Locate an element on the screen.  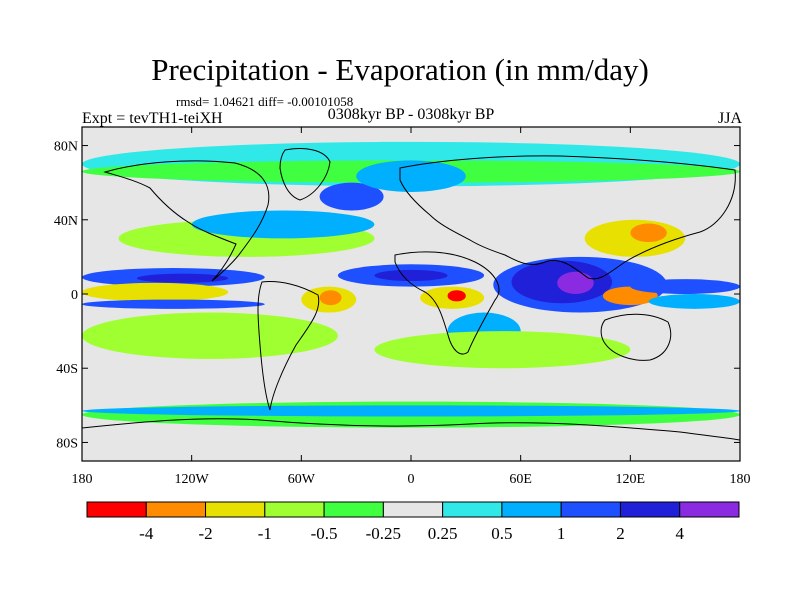
x-tick-label: 0 is located at coordinates (411, 479).